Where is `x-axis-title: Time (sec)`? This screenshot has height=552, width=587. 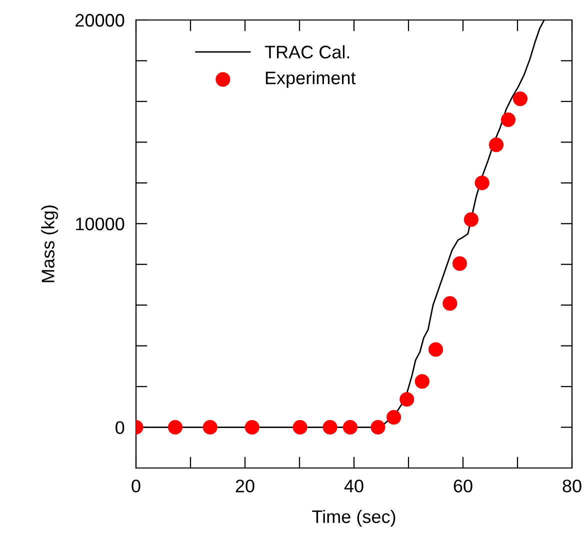 x-axis-title: Time (sec) is located at coordinates (354, 518).